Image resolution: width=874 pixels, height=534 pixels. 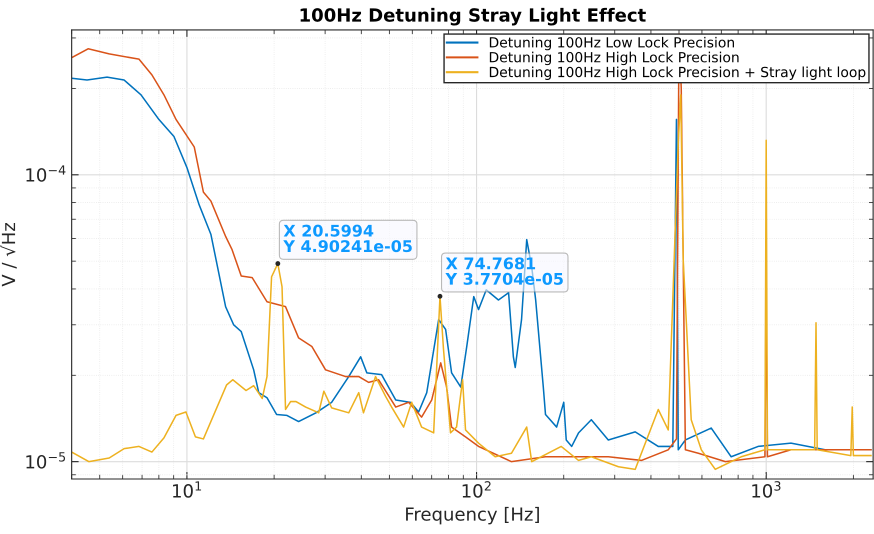 I want to click on x-tick-label: 10$^{1}$, so click(x=187, y=489).